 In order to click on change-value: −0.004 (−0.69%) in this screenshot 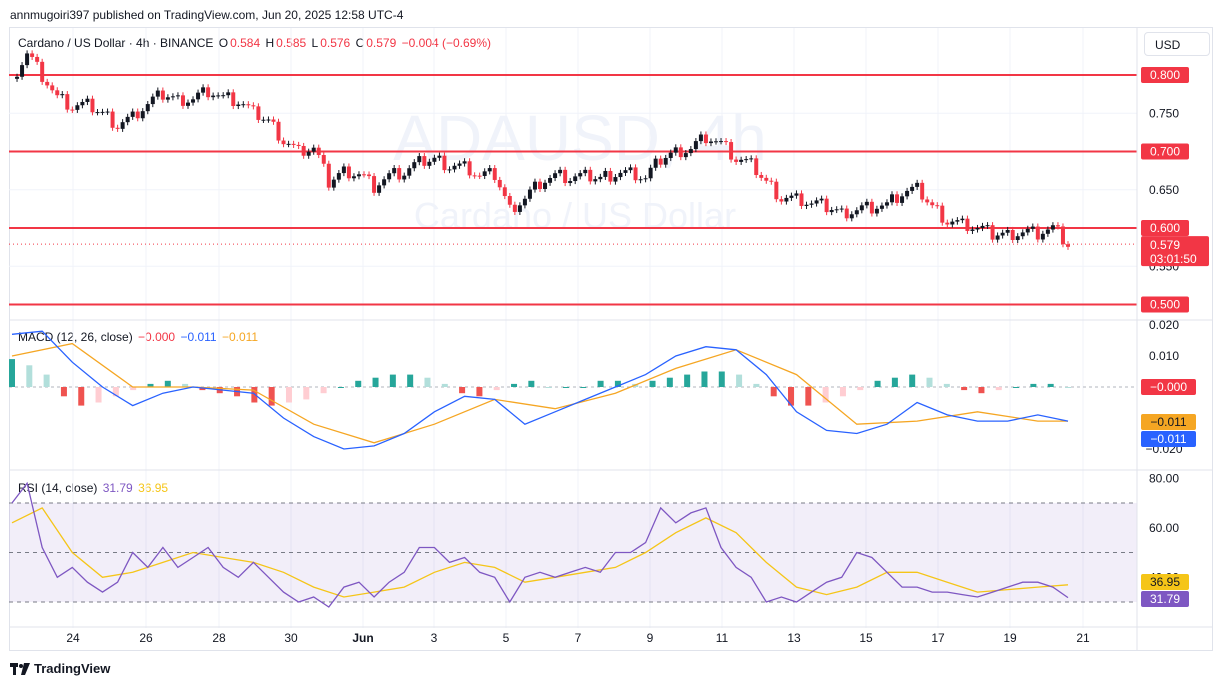, I will do `click(446, 43)`.